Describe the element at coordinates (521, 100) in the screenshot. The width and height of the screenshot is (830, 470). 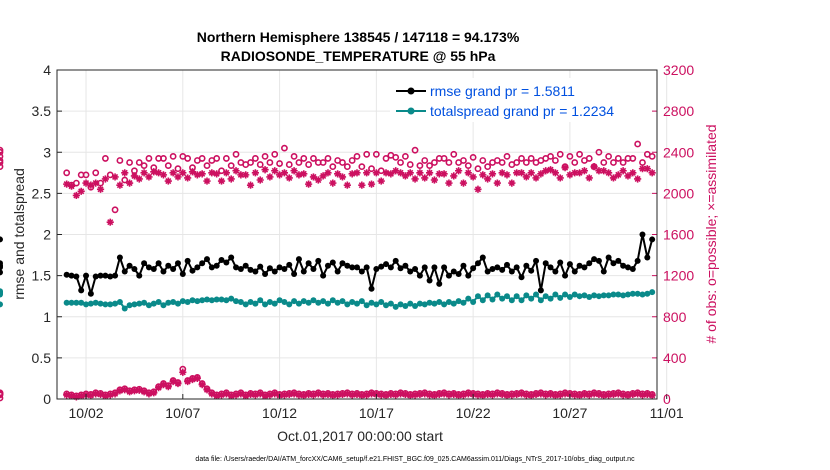
I see `legend-box` at that location.